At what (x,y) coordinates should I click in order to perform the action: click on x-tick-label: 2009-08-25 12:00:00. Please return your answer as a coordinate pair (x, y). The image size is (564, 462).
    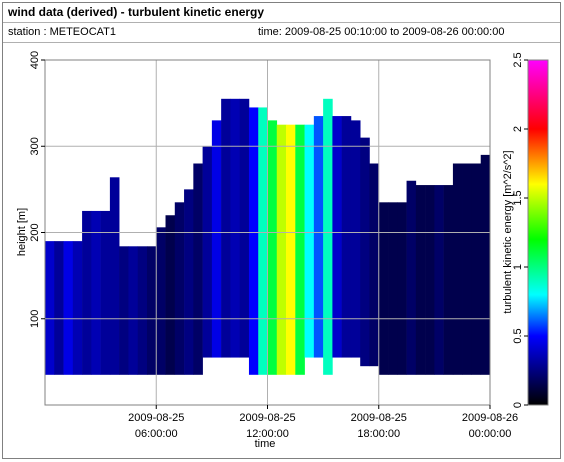
    Looking at the image, I should click on (267, 426).